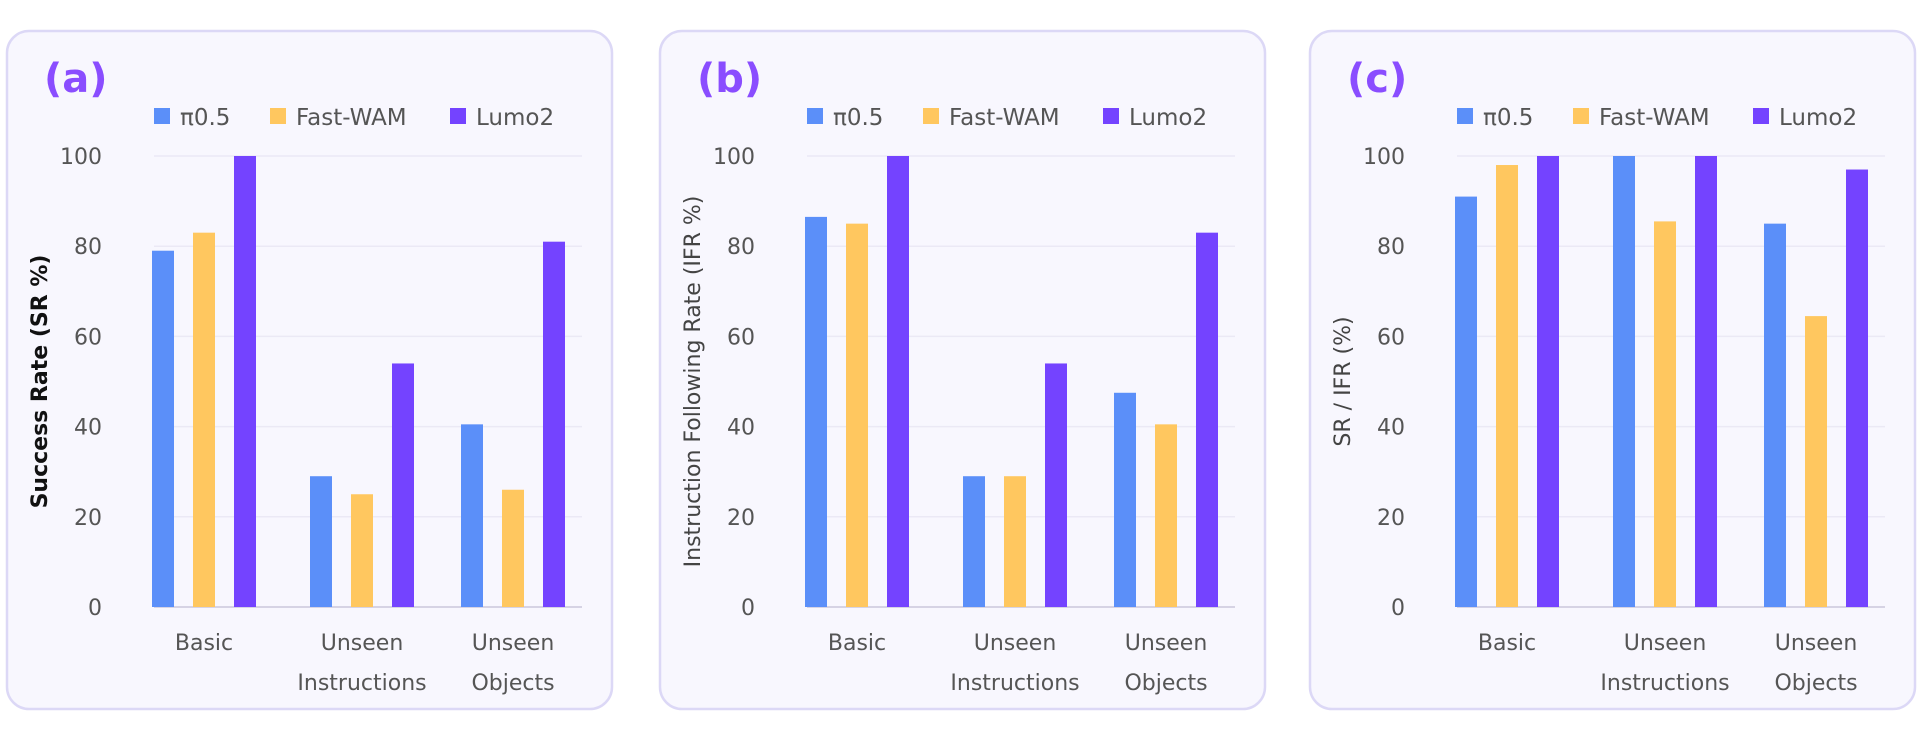  I want to click on panel-label: (b), so click(729, 79).